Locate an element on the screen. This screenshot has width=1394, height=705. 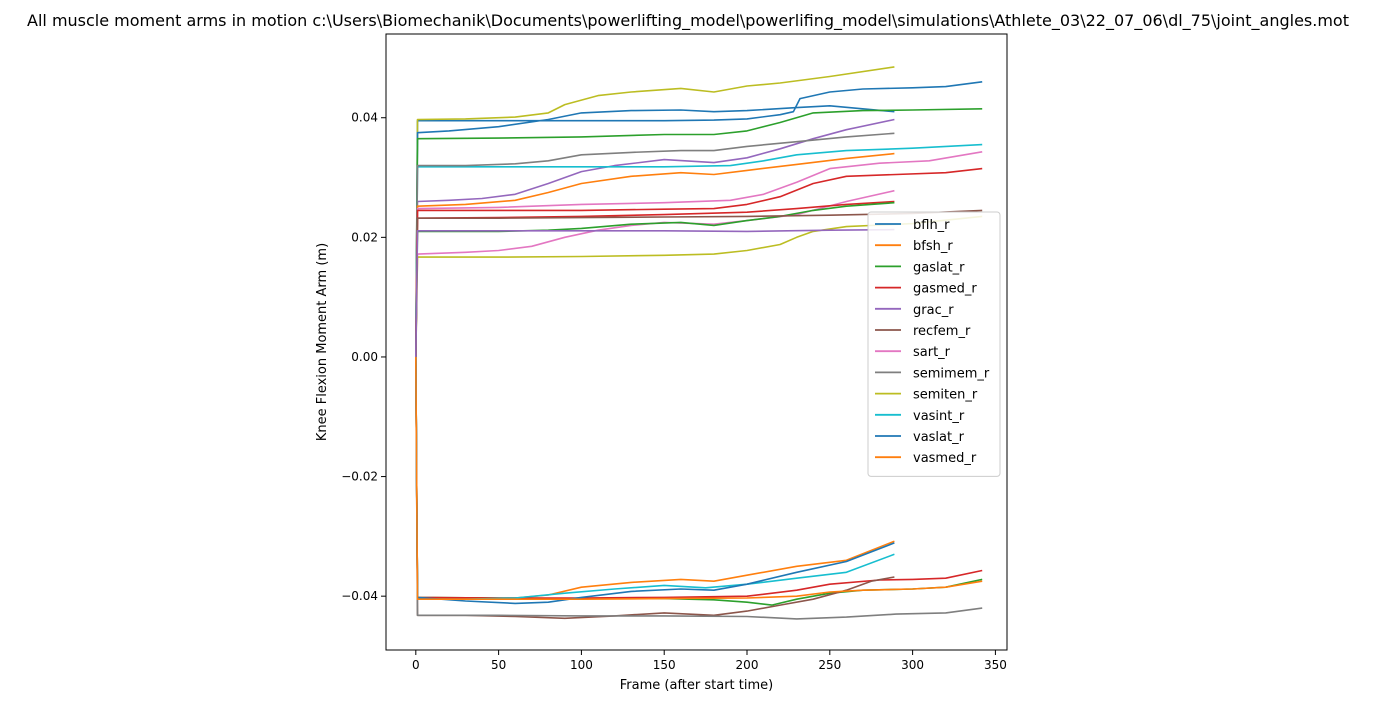
x-tick-label: 350 is located at coordinates (995, 665).